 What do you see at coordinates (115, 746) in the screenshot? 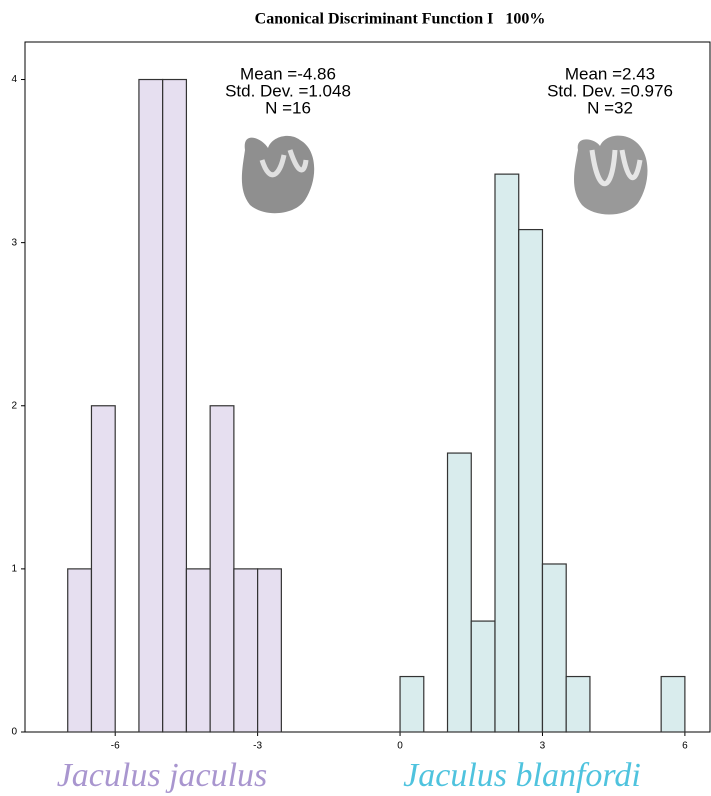
I see `x-tick-label: -6` at bounding box center [115, 746].